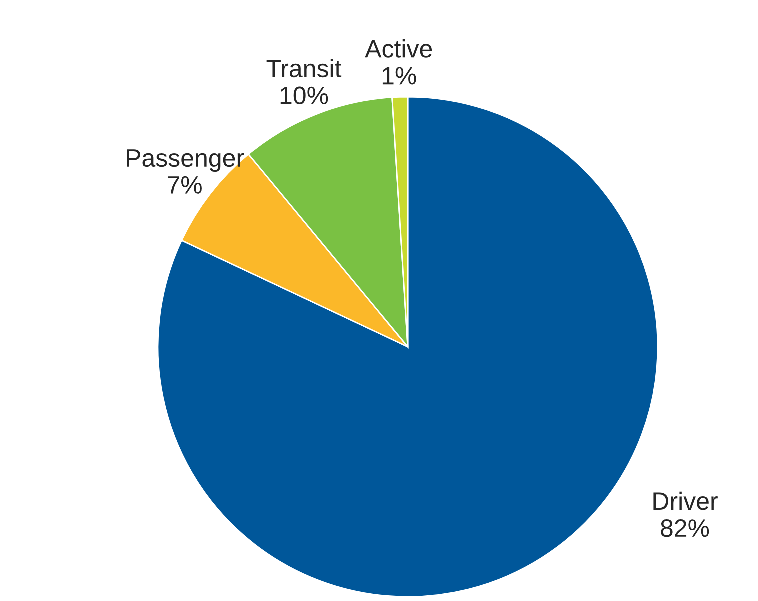 The width and height of the screenshot is (758, 601). I want to click on data-label: 7%, so click(185, 185).